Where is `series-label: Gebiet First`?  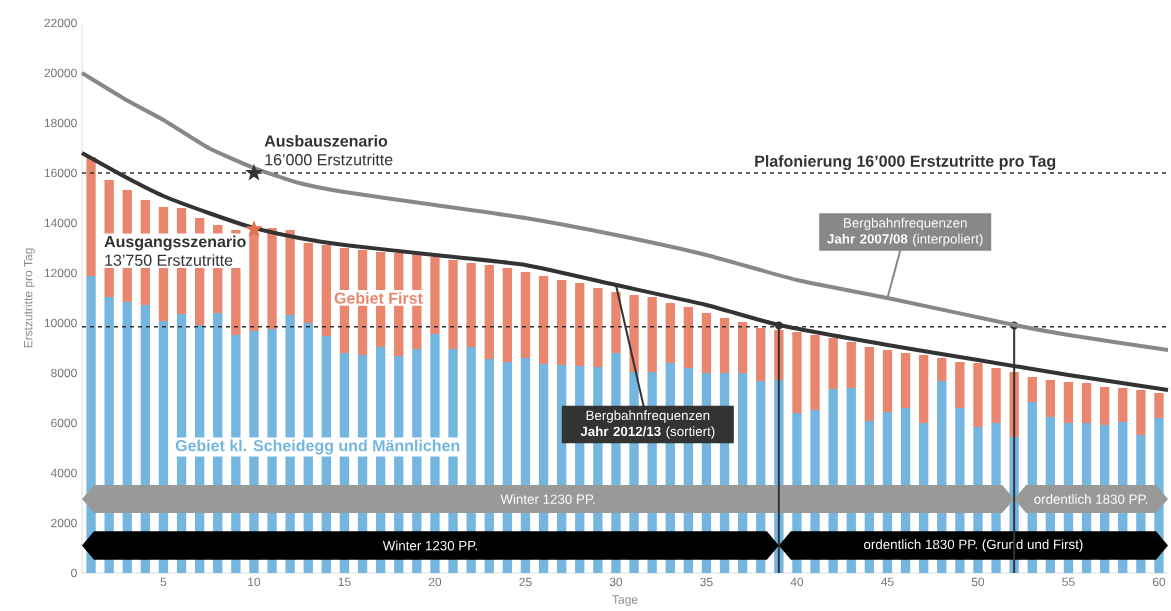
series-label: Gebiet First is located at coordinates (378, 298).